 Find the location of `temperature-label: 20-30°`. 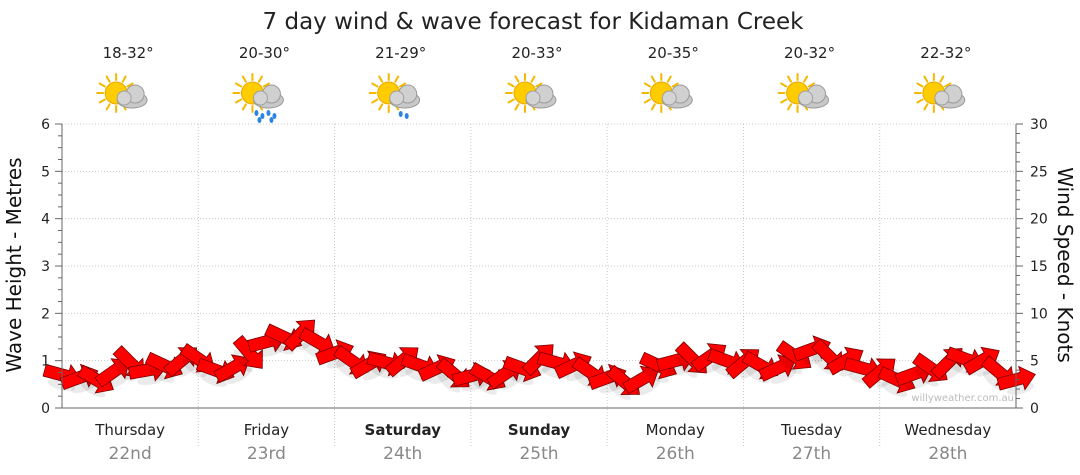

temperature-label: 20-30° is located at coordinates (264, 53).